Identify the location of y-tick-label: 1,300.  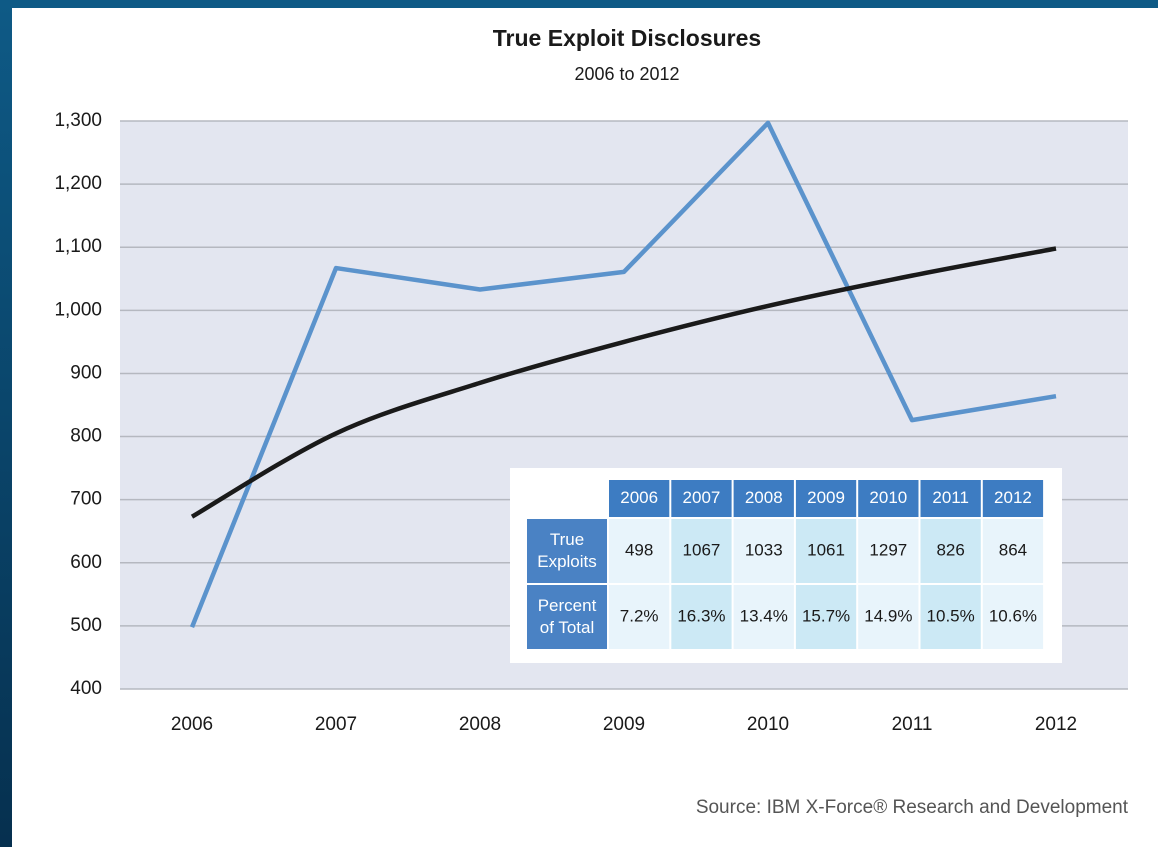
(78, 120).